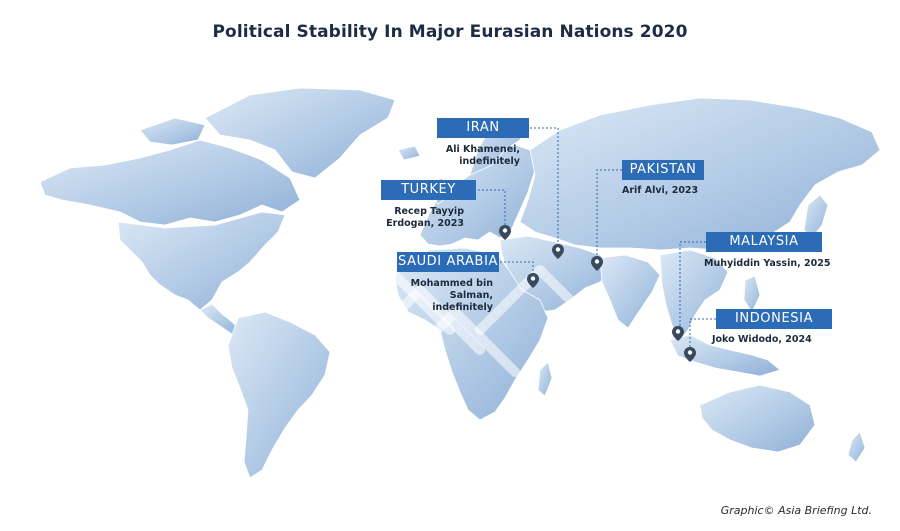  Describe the element at coordinates (428, 190) in the screenshot. I see `country-tag-turkey: TURKEY` at that location.